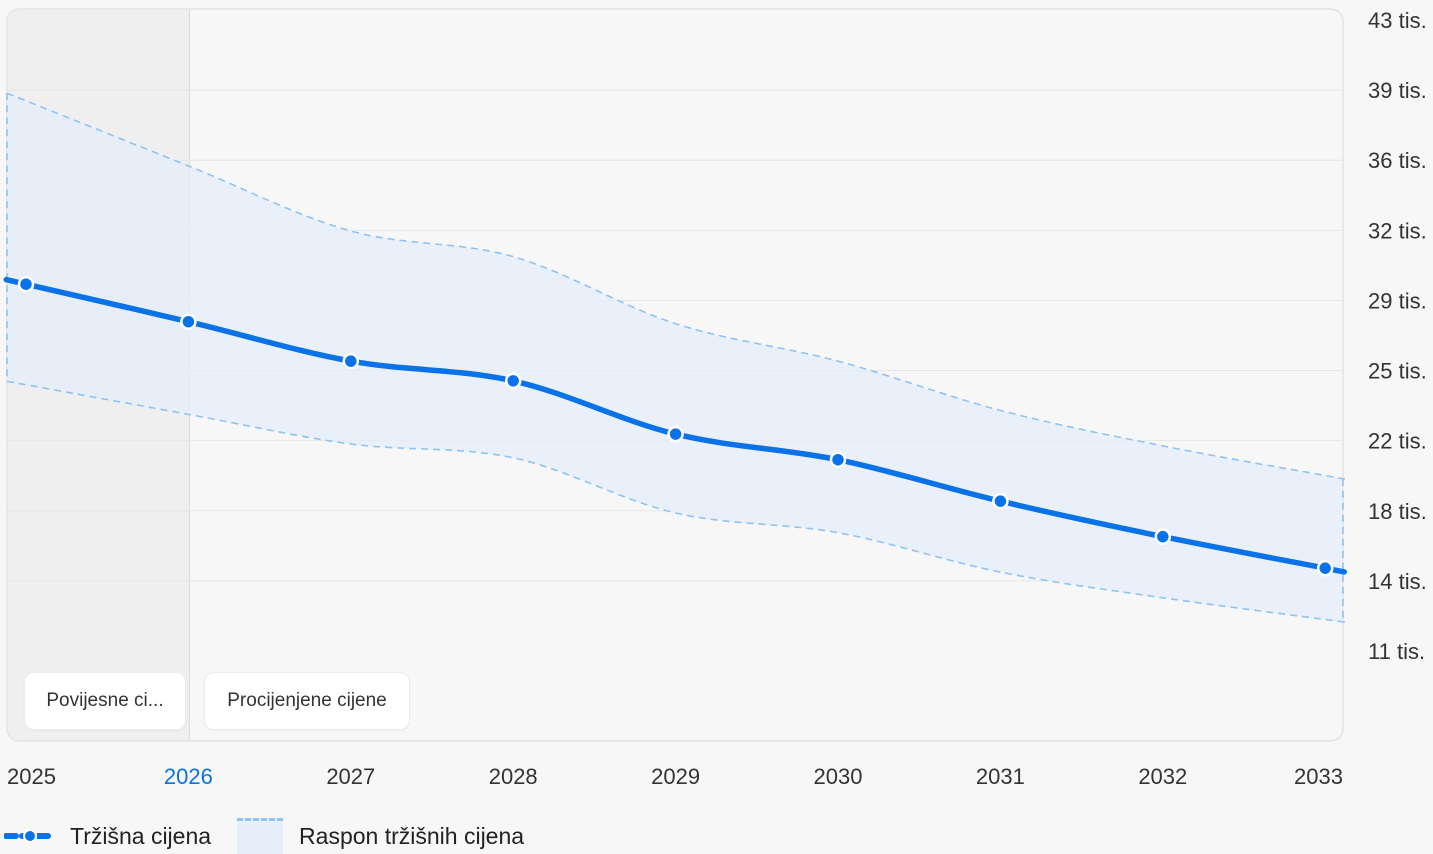  Describe the element at coordinates (1397, 160) in the screenshot. I see `y-tick-label: 36 tis.` at that location.